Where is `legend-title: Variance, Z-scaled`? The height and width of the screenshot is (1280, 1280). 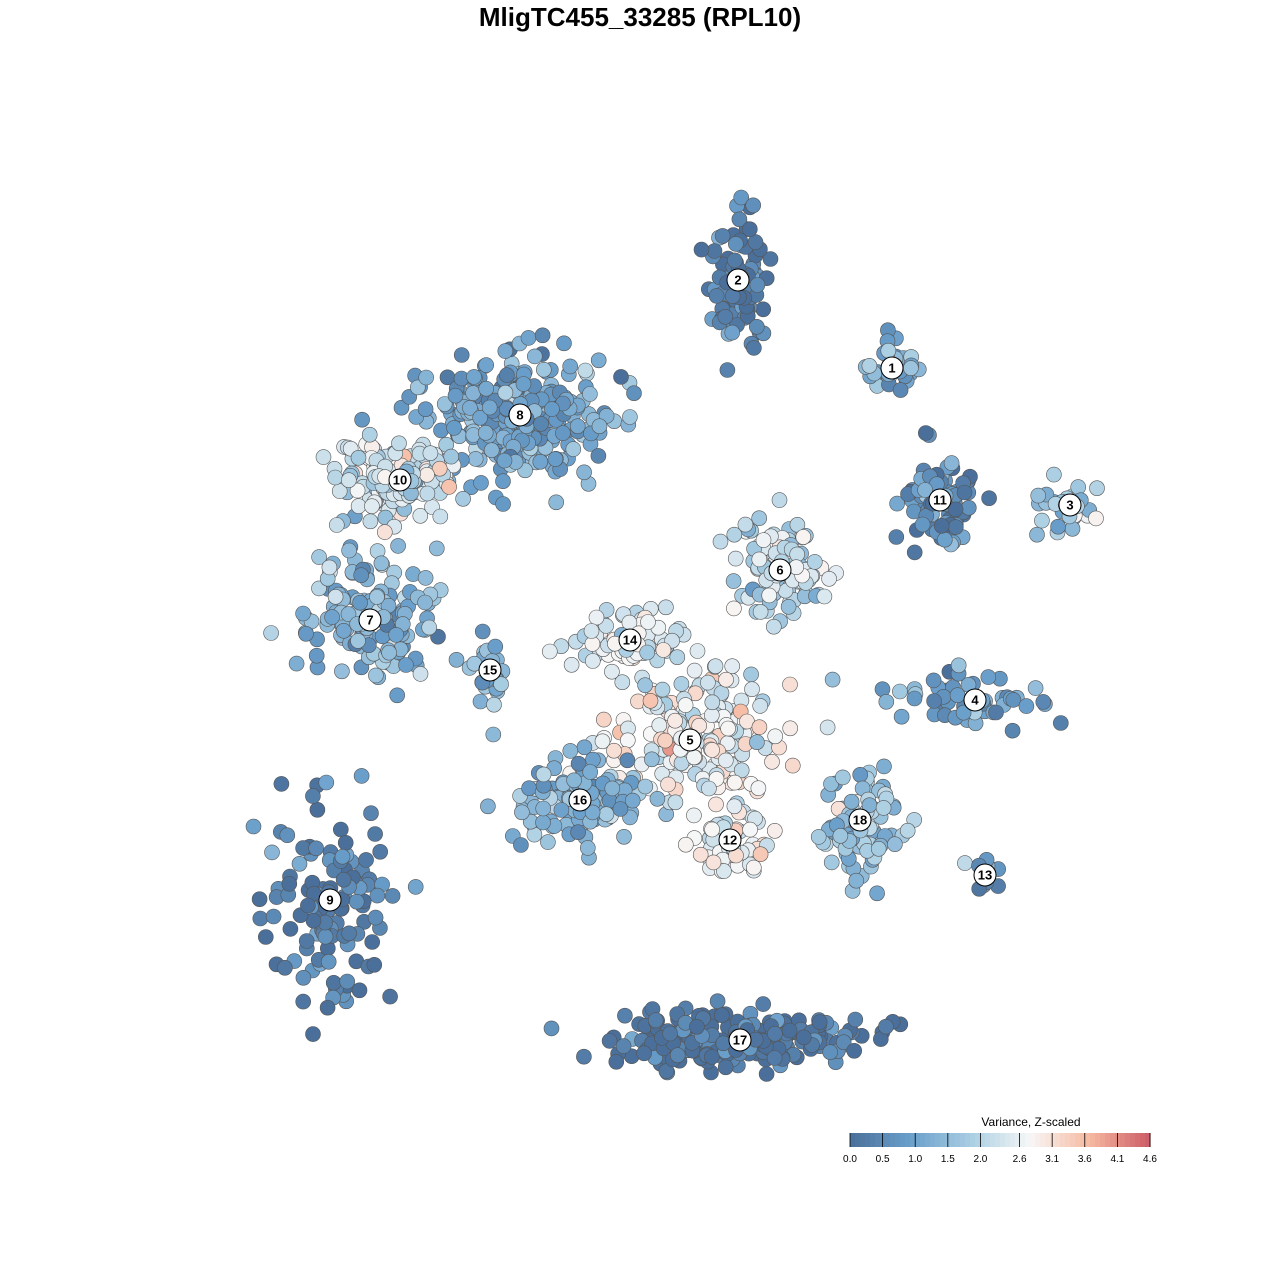
legend-title: Variance, Z-scaled is located at coordinates (1030, 1122).